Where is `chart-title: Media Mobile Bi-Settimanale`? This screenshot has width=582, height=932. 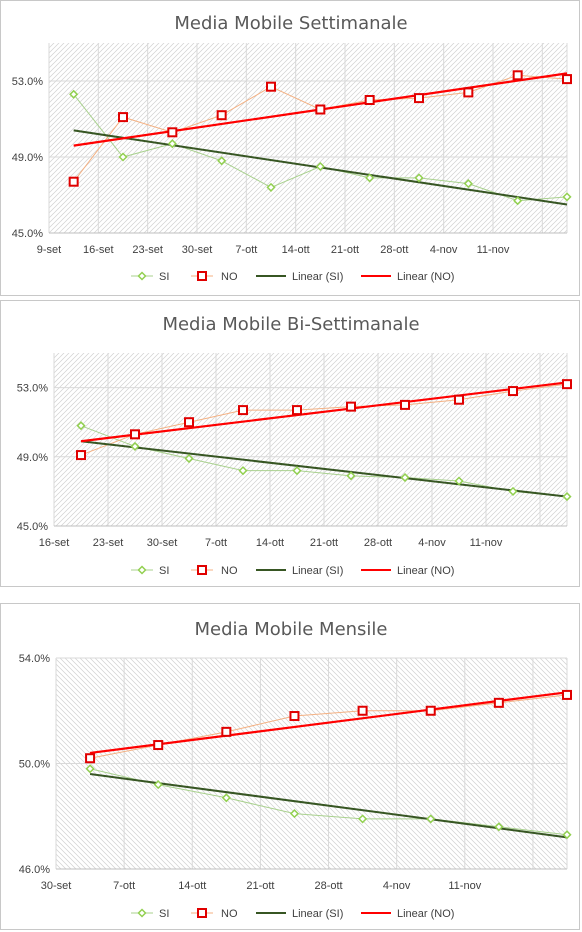
chart-title: Media Mobile Bi-Settimanale is located at coordinates (290, 324).